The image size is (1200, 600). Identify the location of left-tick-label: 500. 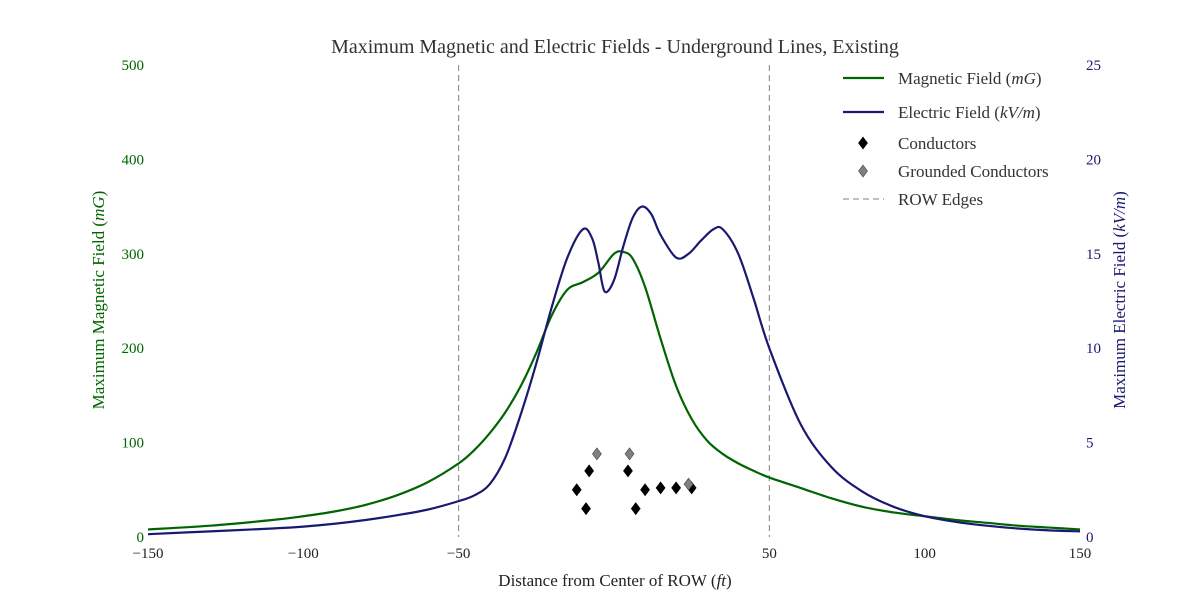
(133, 66).